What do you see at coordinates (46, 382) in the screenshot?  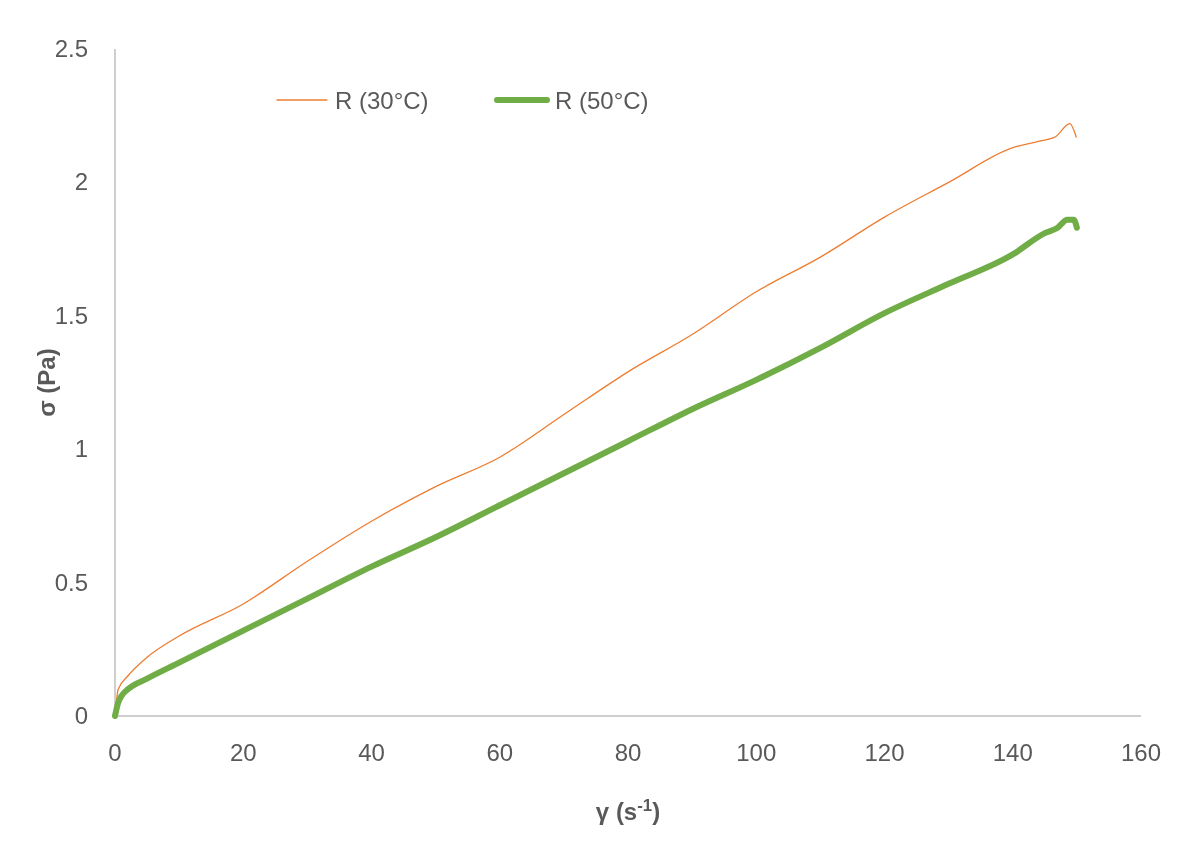 I see `y-axis-title: σ (Pa)` at bounding box center [46, 382].